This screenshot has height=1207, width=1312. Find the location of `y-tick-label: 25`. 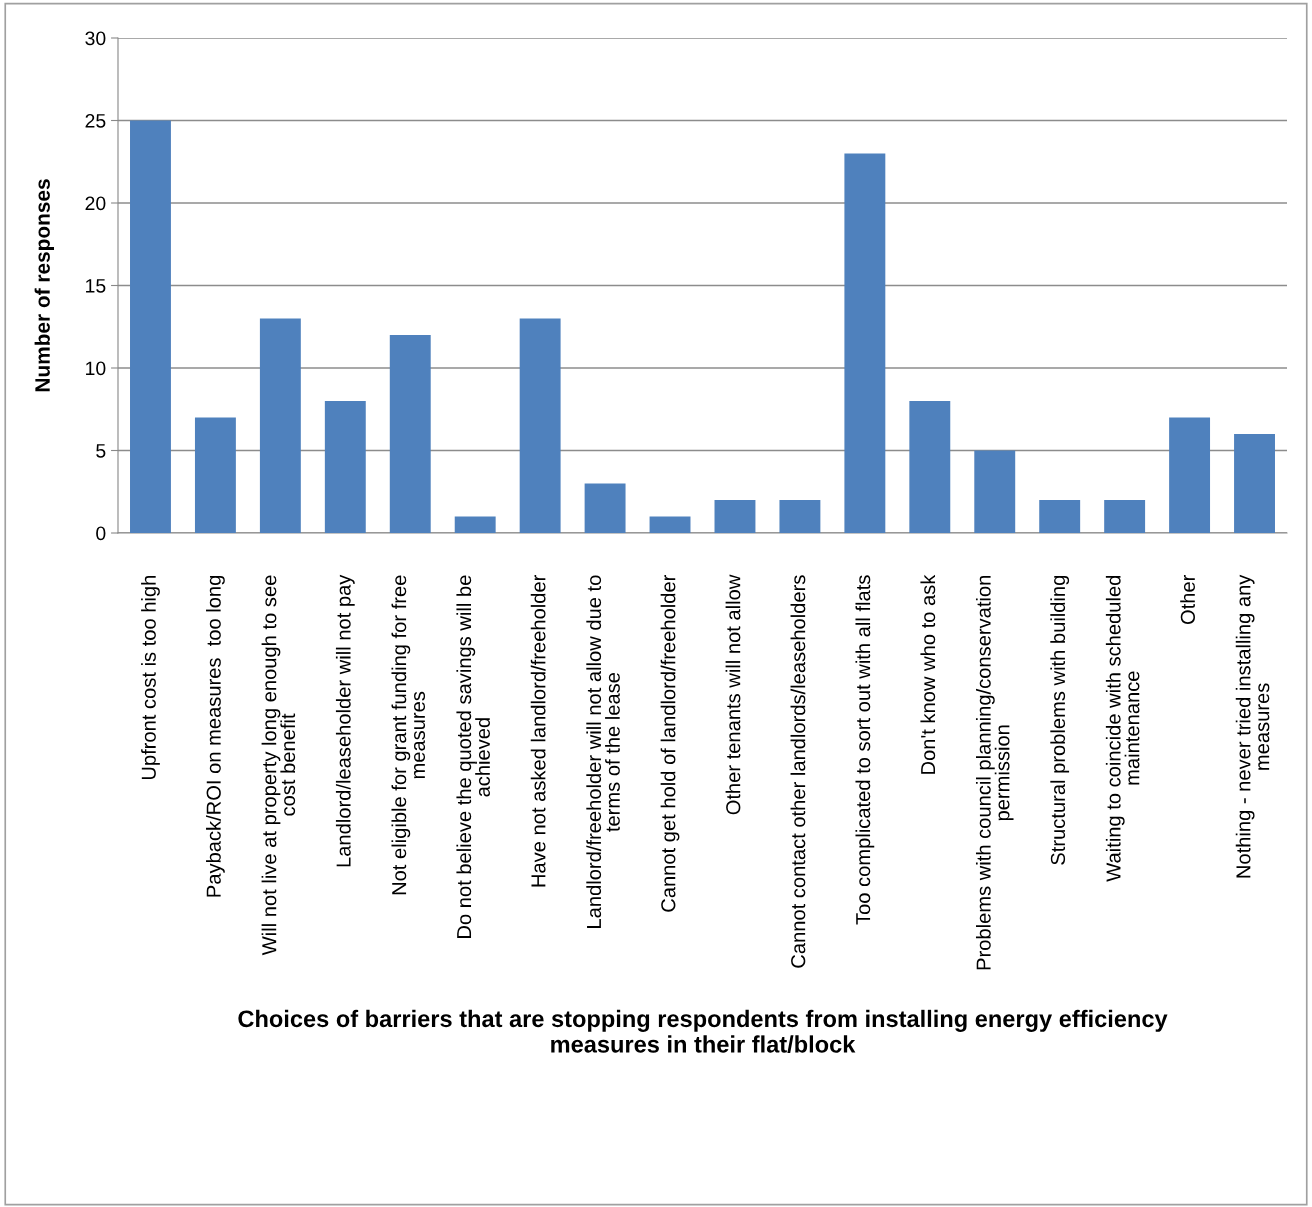

y-tick-label: 25 is located at coordinates (95, 120).